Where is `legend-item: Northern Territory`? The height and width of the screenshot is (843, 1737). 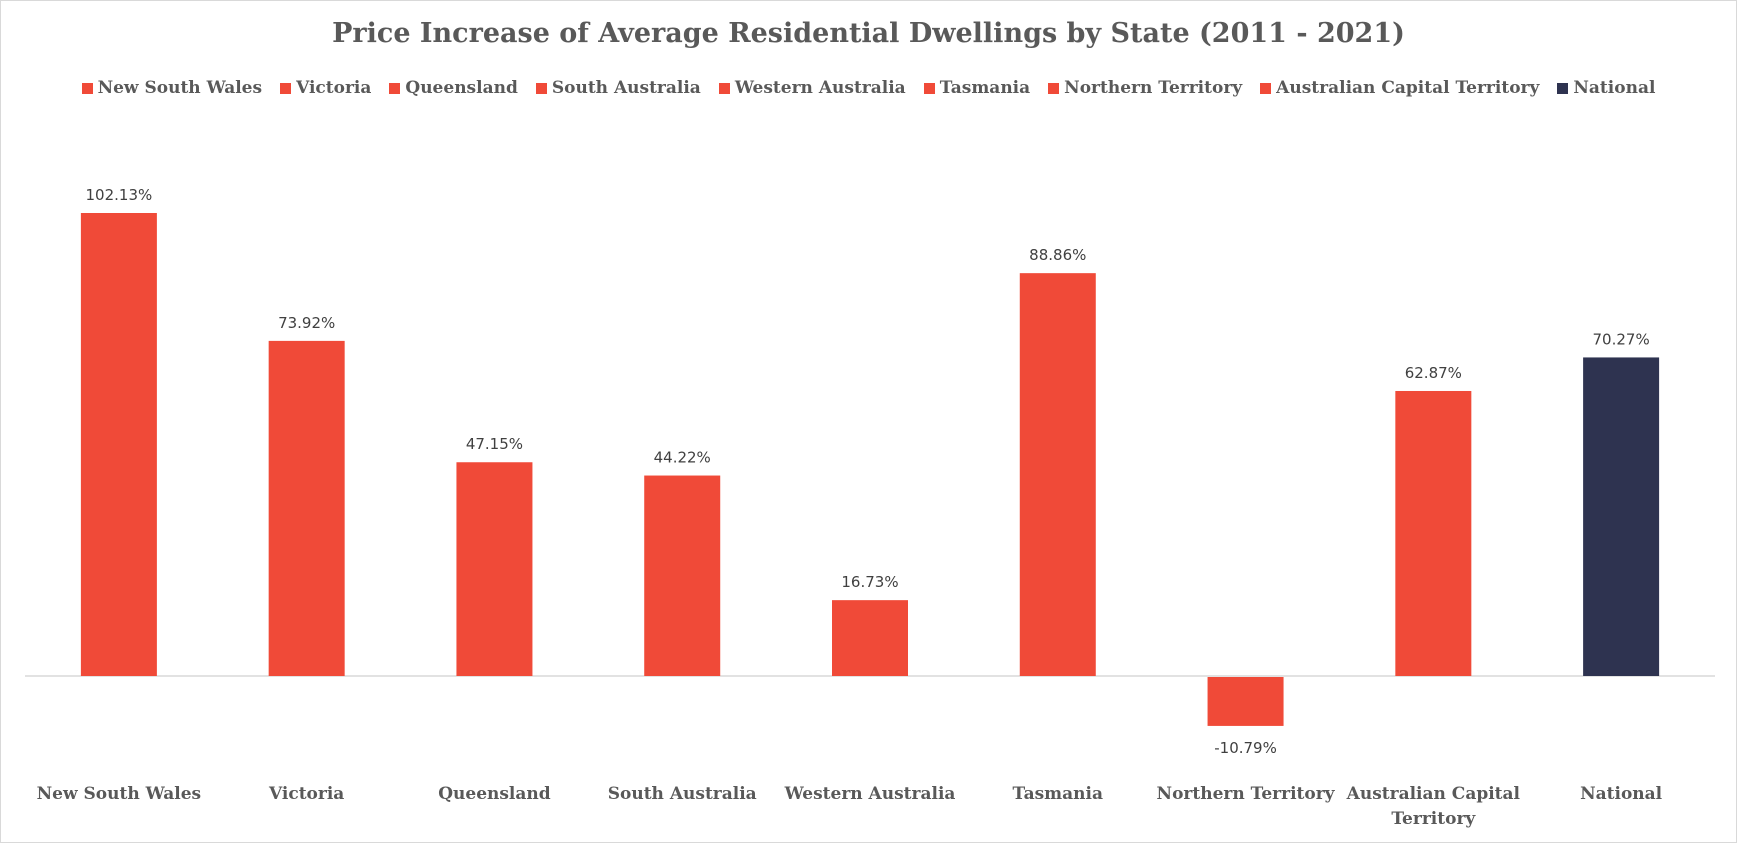
legend-item: Northern Territory is located at coordinates (1145, 88).